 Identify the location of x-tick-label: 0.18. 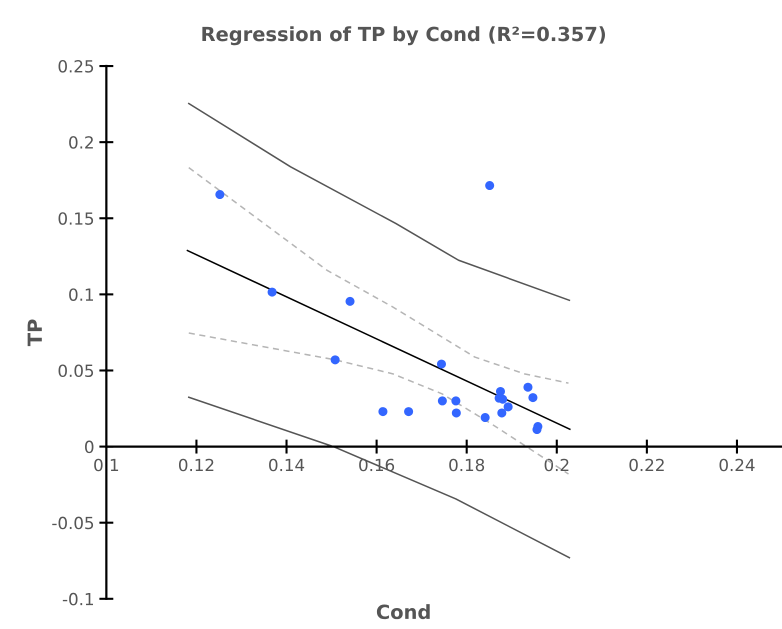
(466, 465).